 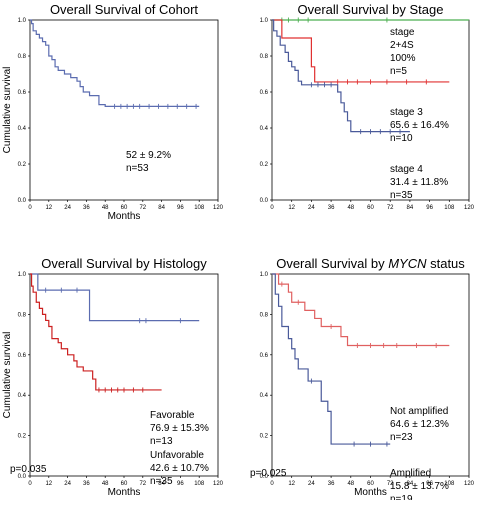 What do you see at coordinates (137, 168) in the screenshot?
I see `series-annotation: n=53` at bounding box center [137, 168].